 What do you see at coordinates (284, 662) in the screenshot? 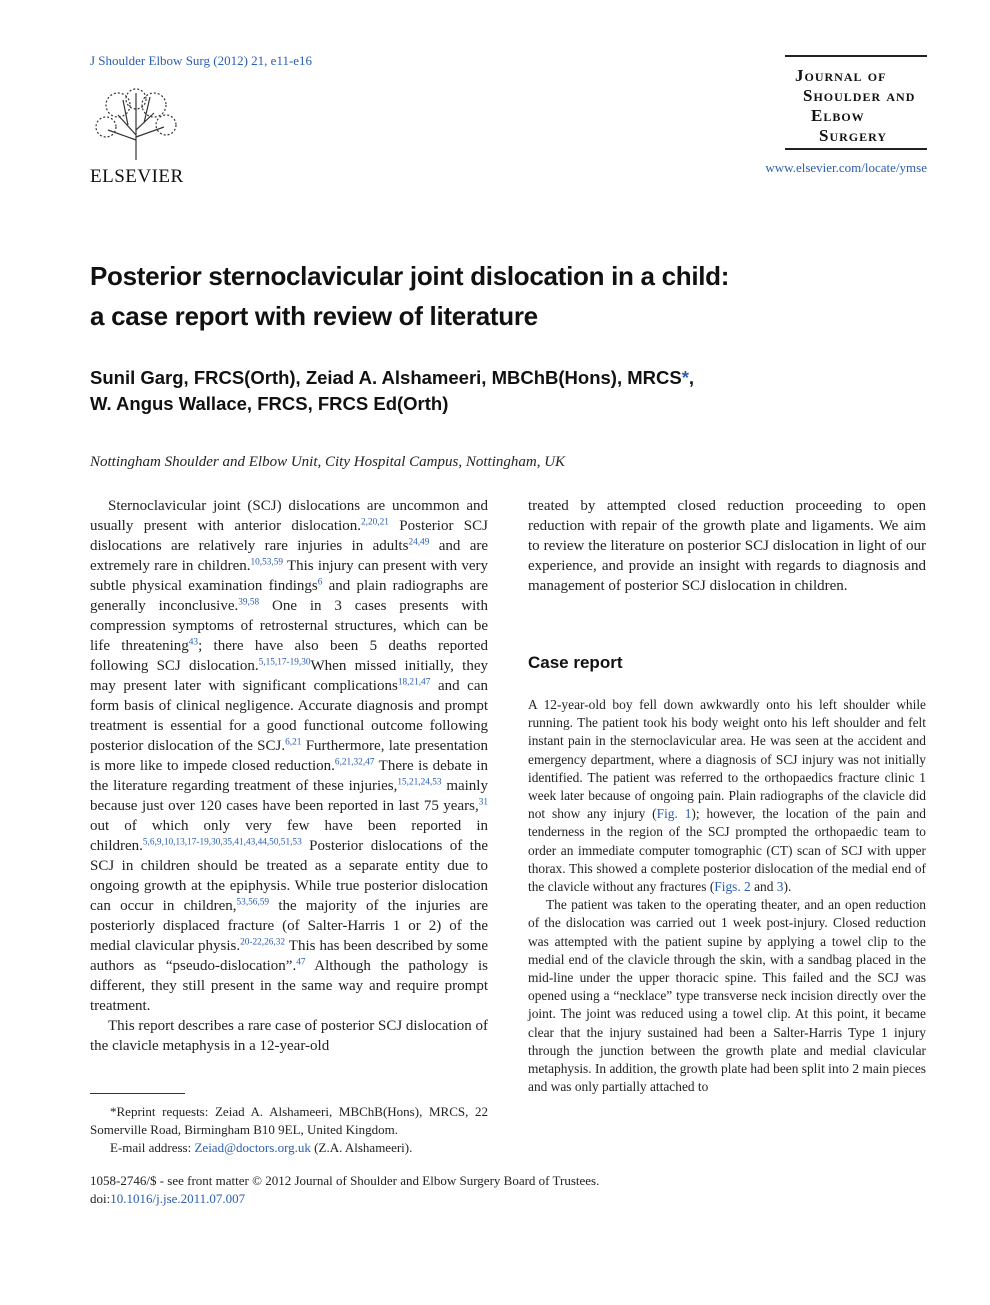
I see `citation-ref: 5,15,17-19,30` at bounding box center [284, 662].